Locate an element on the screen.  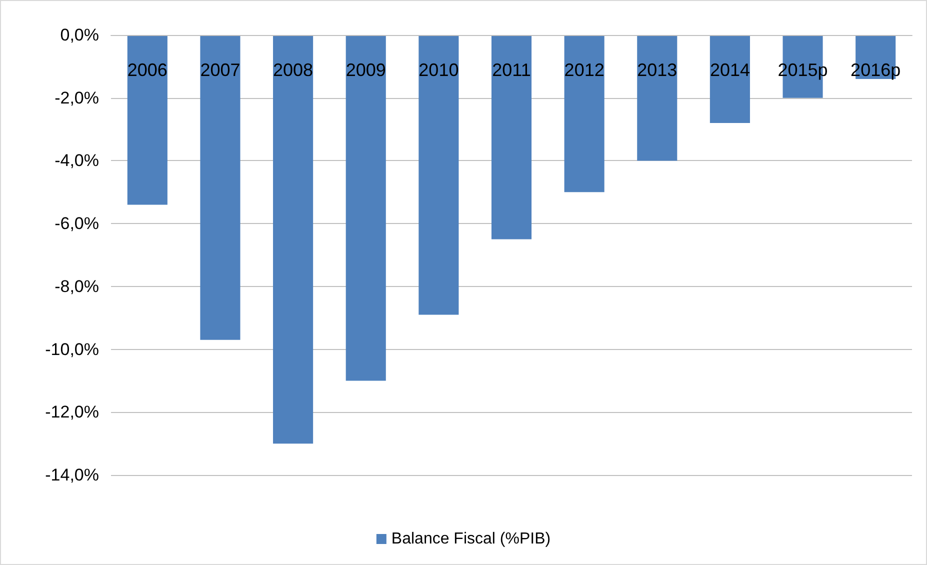
x-tick-label: 2009 is located at coordinates (366, 70).